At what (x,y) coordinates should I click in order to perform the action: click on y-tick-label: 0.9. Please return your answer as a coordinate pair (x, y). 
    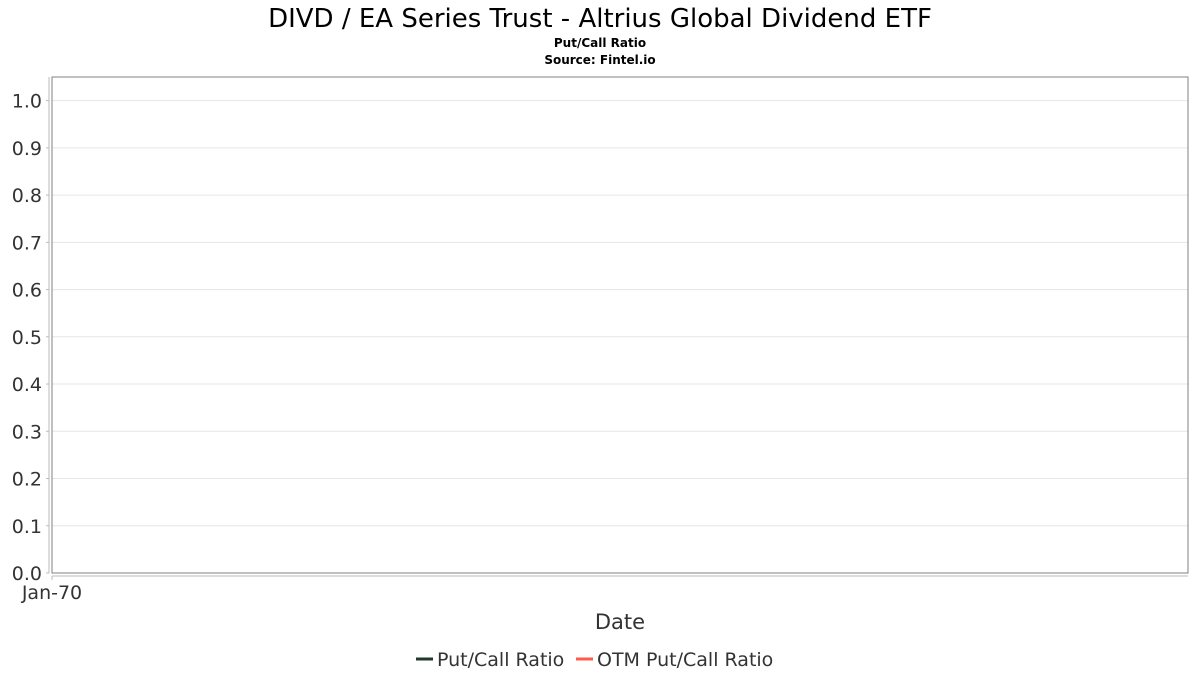
    Looking at the image, I should click on (27, 149).